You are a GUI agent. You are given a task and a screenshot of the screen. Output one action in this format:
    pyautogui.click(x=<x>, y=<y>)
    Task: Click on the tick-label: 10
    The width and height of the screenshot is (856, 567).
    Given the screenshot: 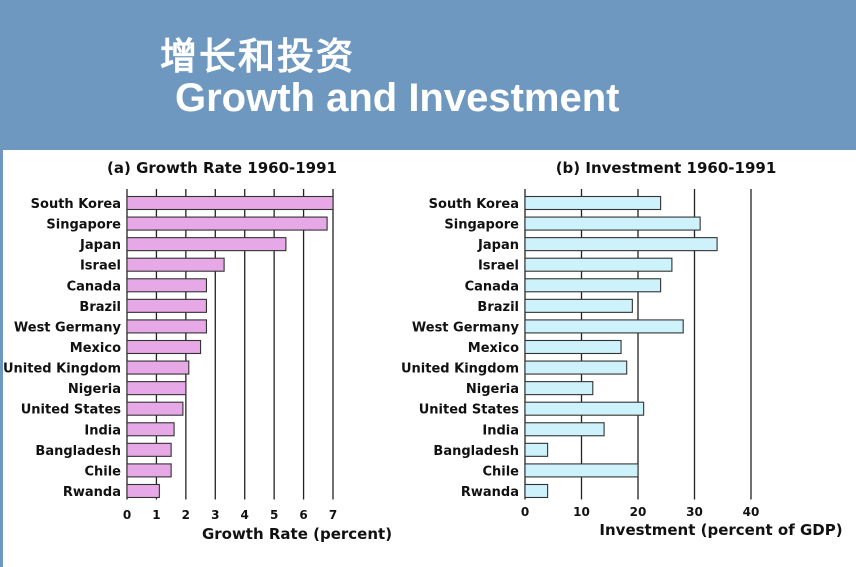 What is the action you would take?
    pyautogui.click(x=581, y=512)
    